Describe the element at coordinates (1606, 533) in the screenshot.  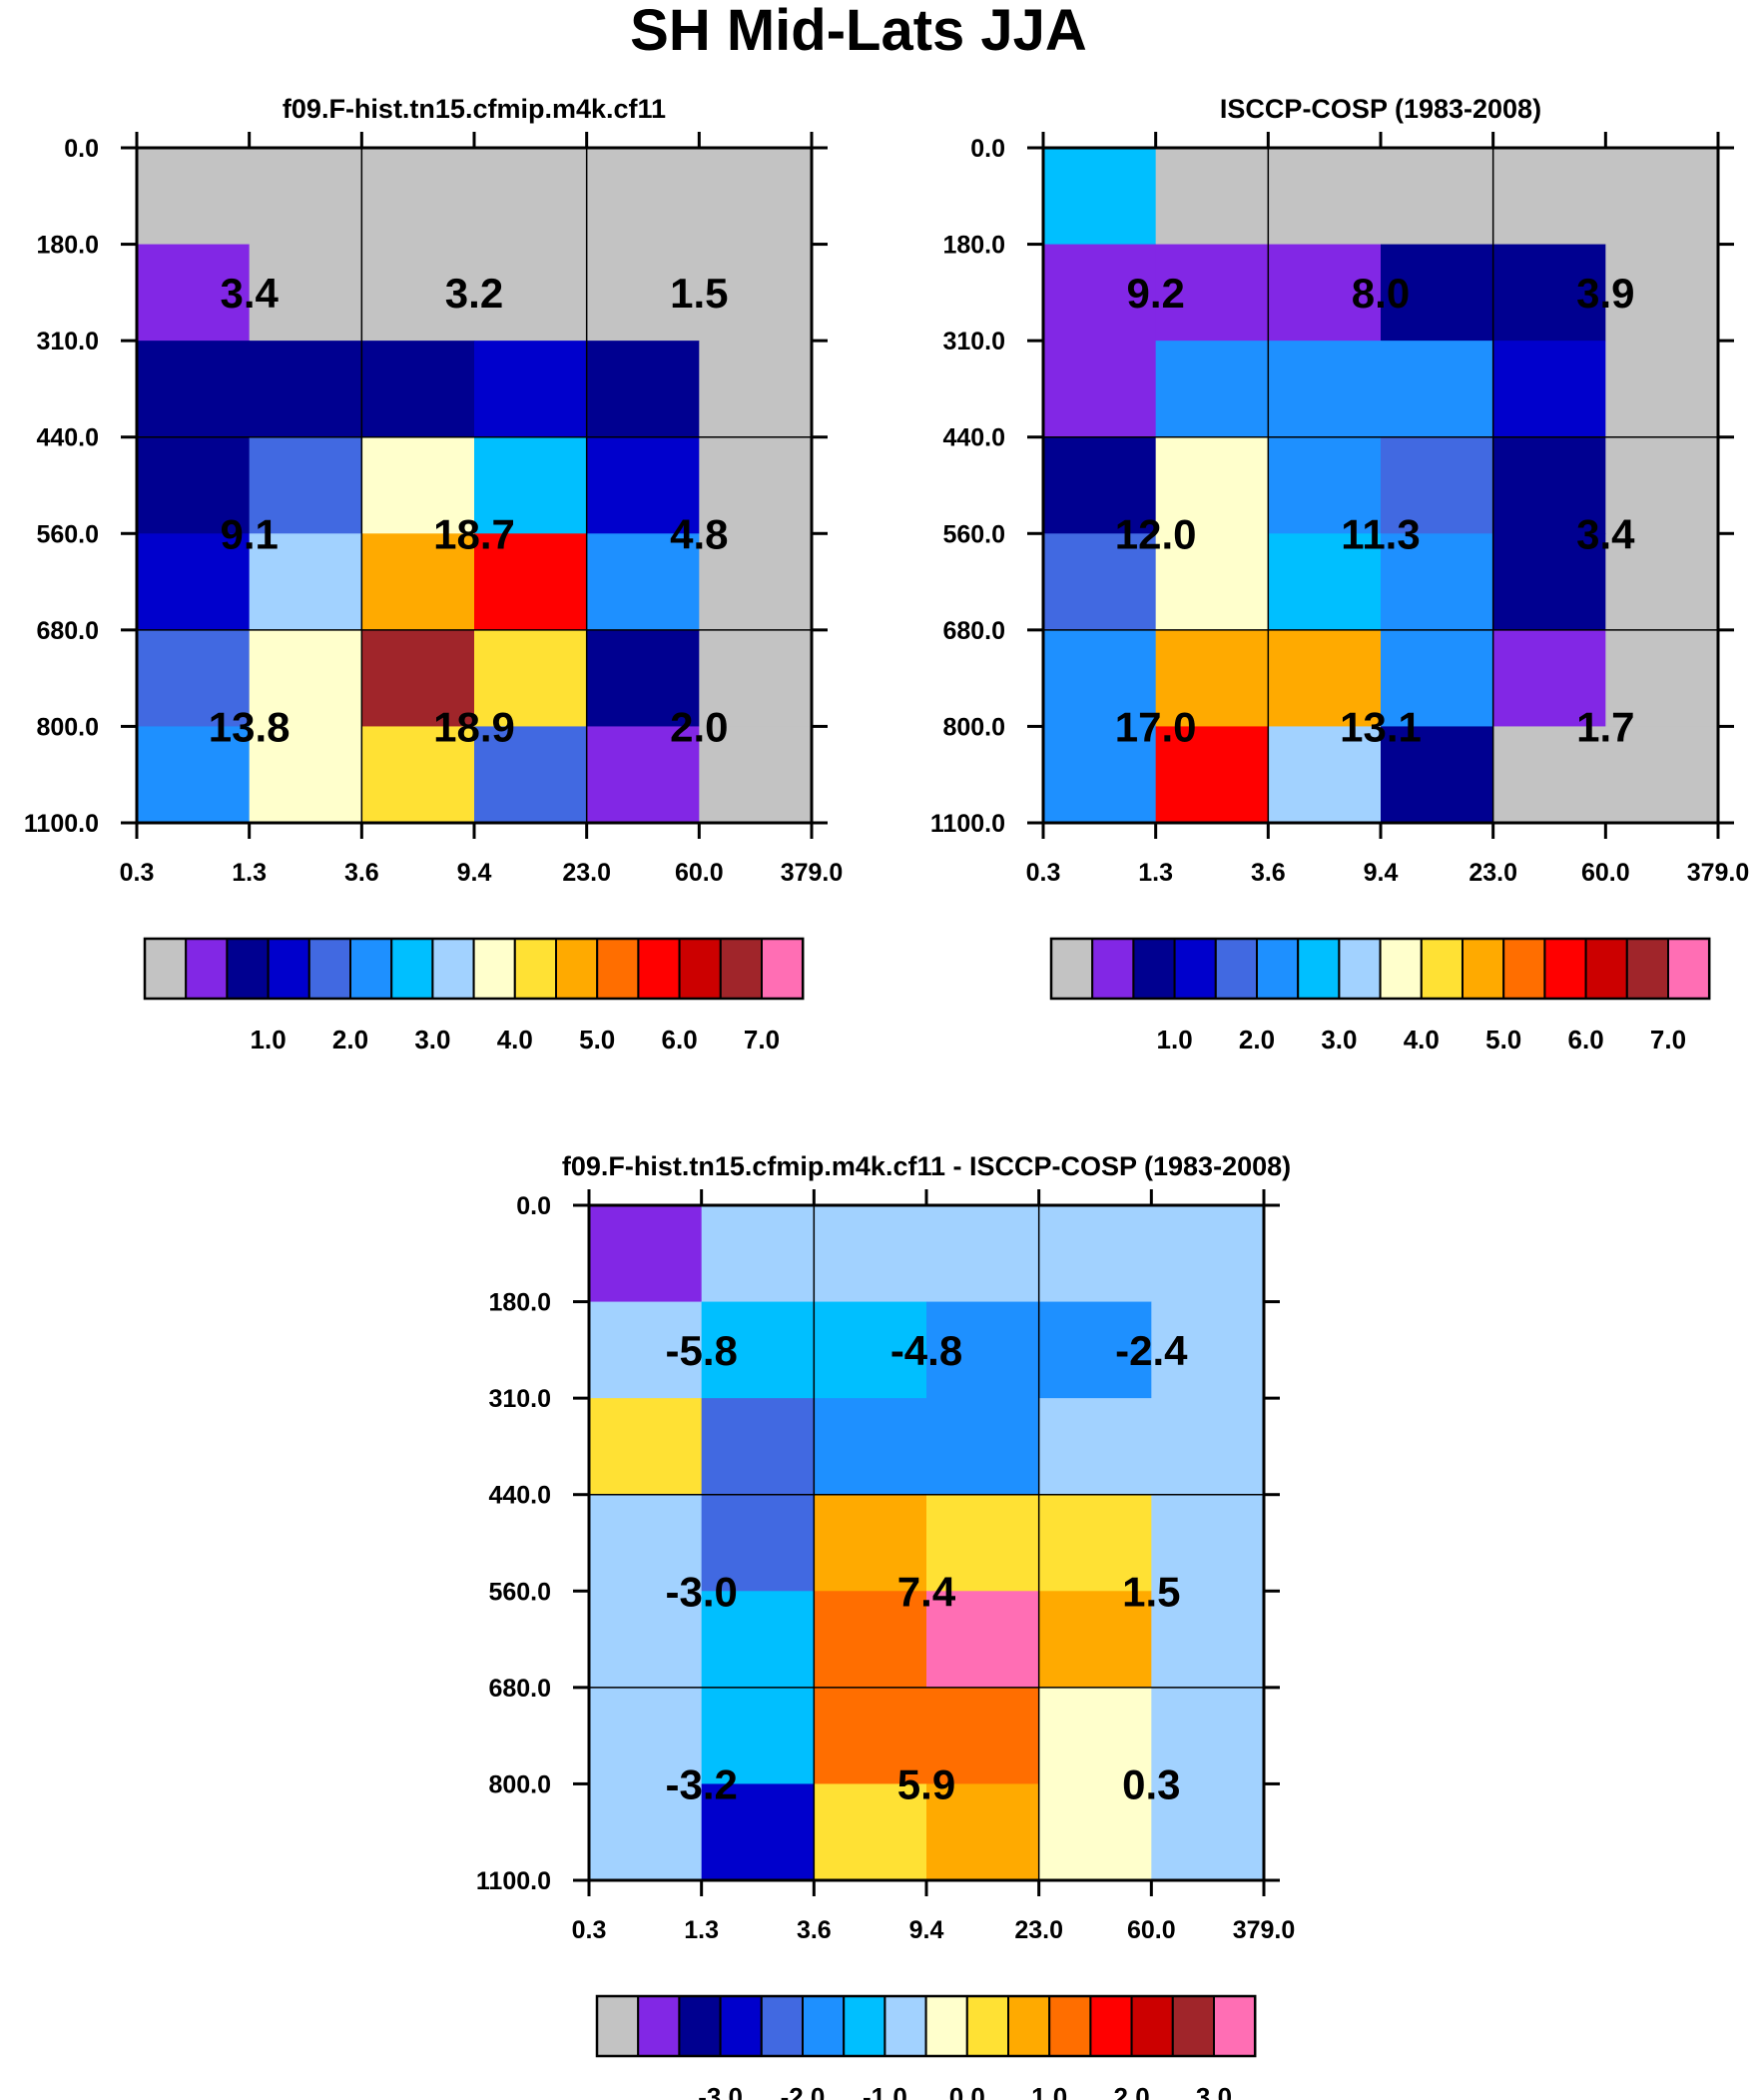
I see `cell-value-label: 3.4` at that location.